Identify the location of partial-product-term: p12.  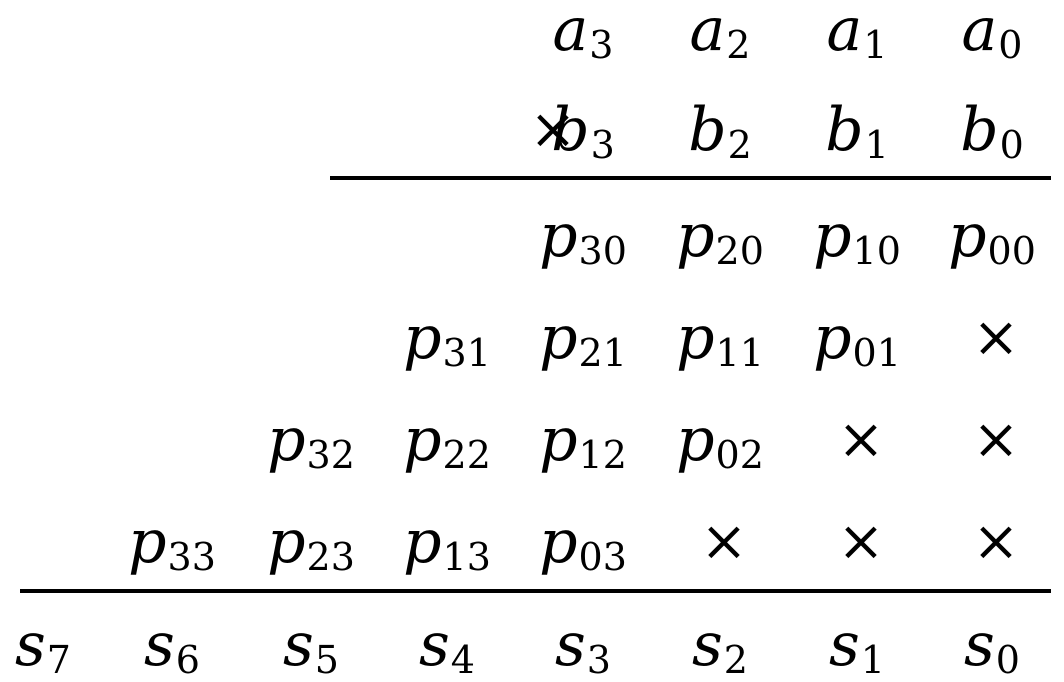
(583, 442).